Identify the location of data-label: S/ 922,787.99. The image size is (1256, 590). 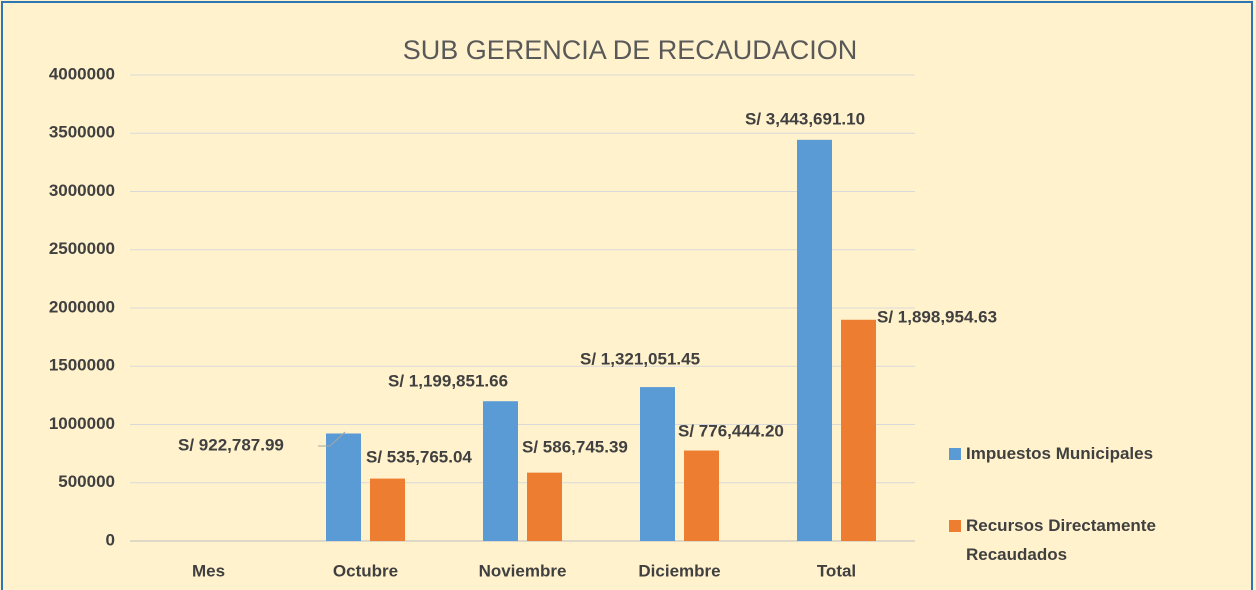
(231, 444).